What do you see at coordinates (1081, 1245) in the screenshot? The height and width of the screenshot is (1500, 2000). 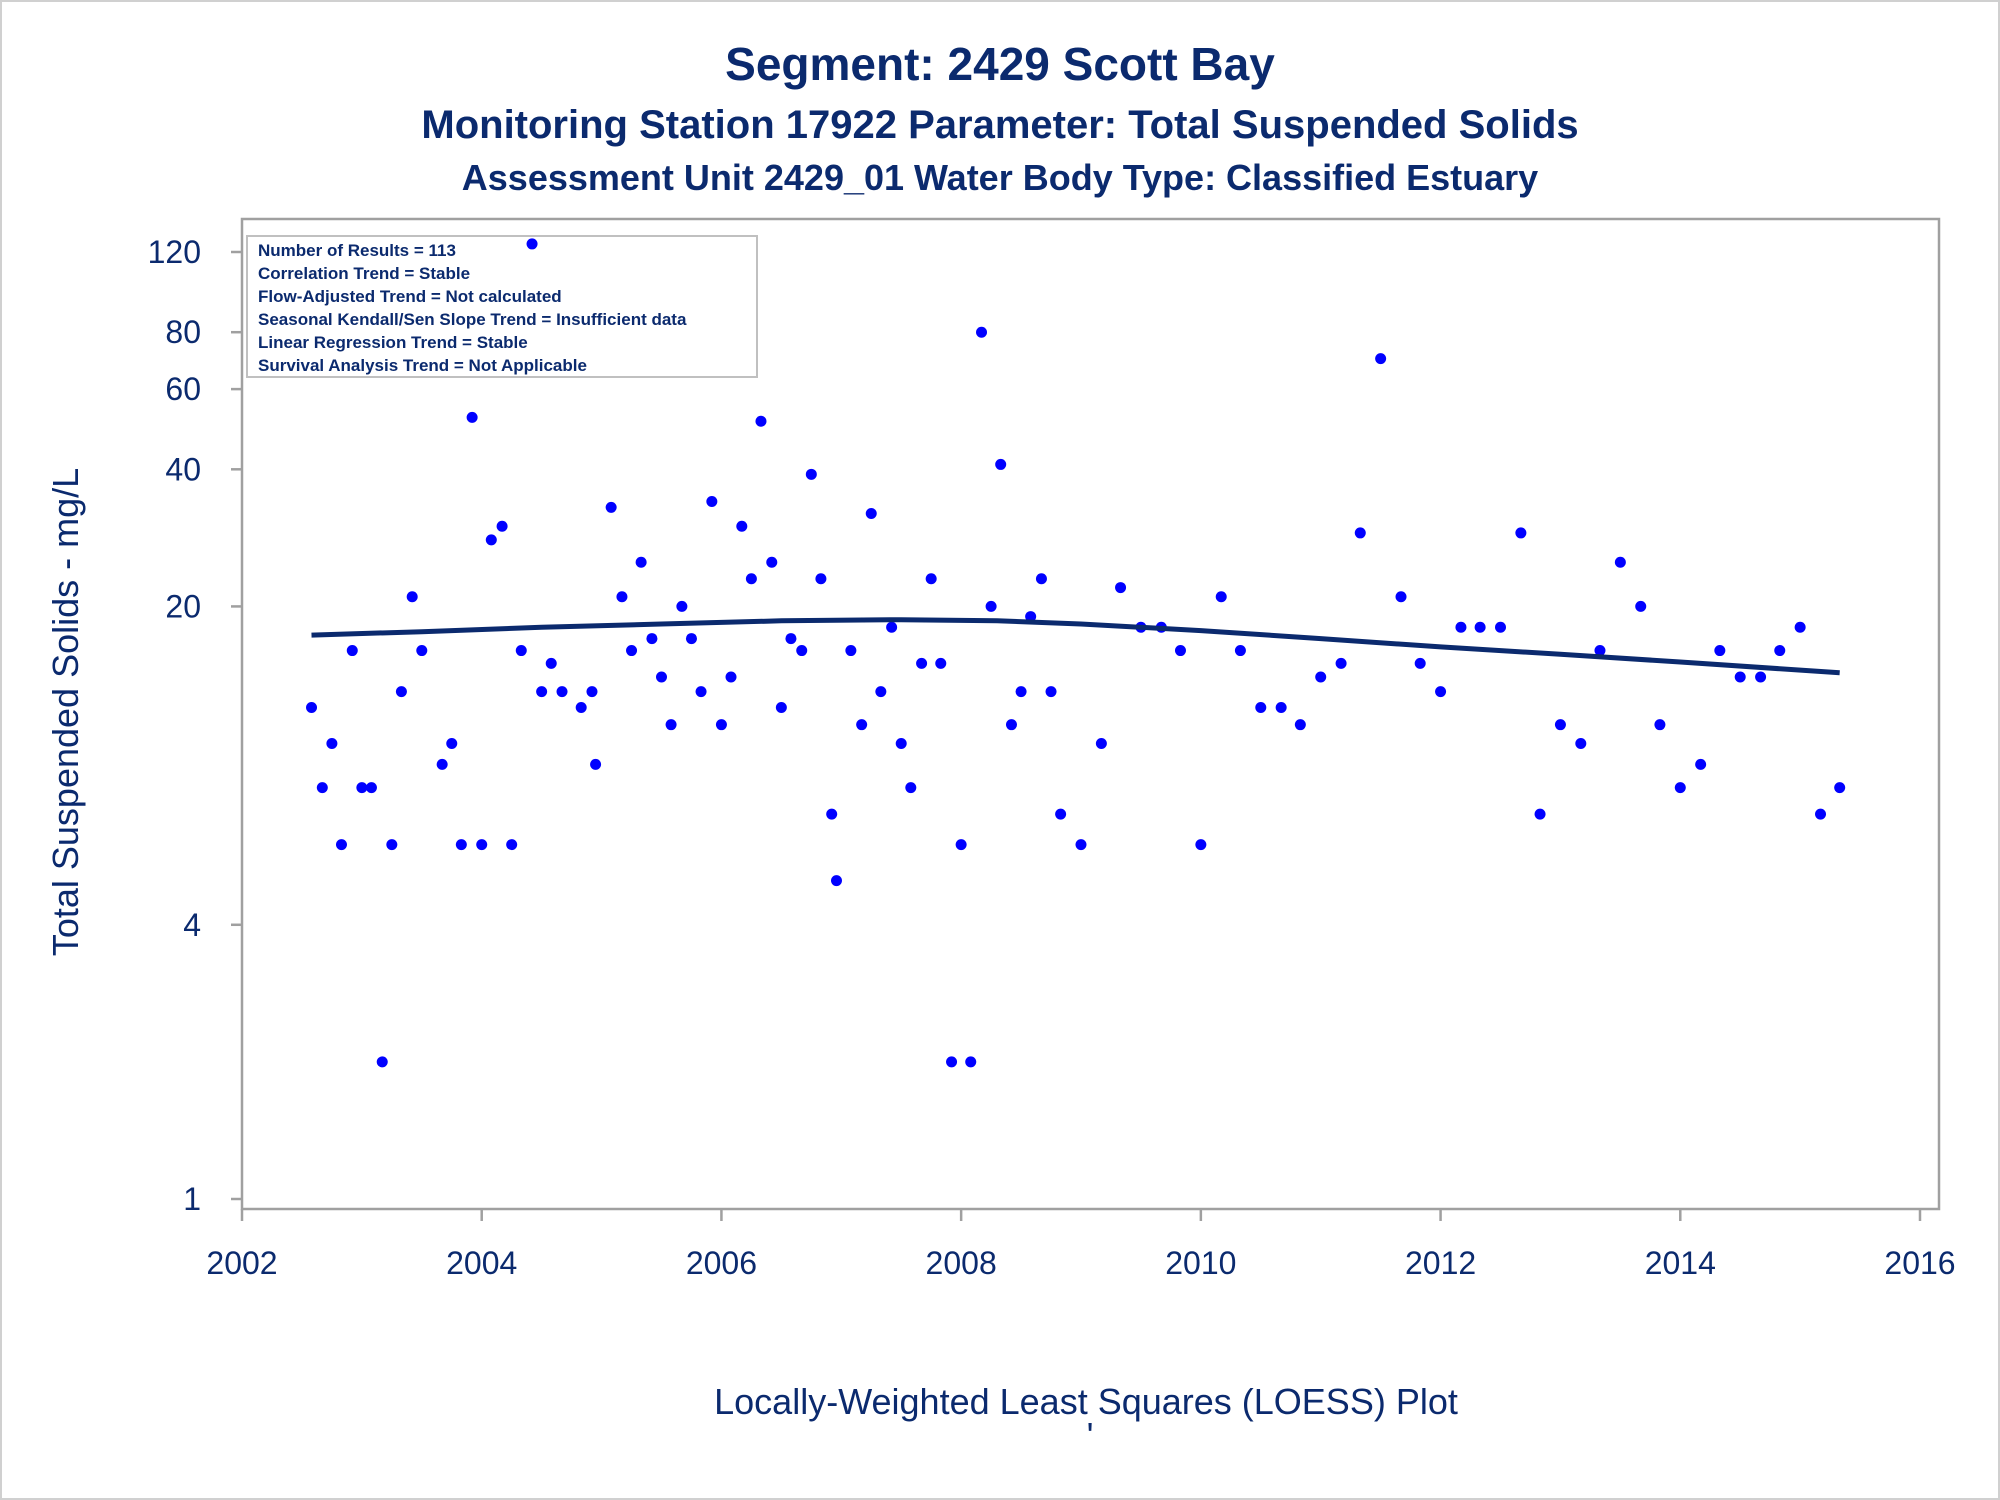 I see `x-axis: 2002 2004 2006 2008 2010 2012 2014 2016` at bounding box center [1081, 1245].